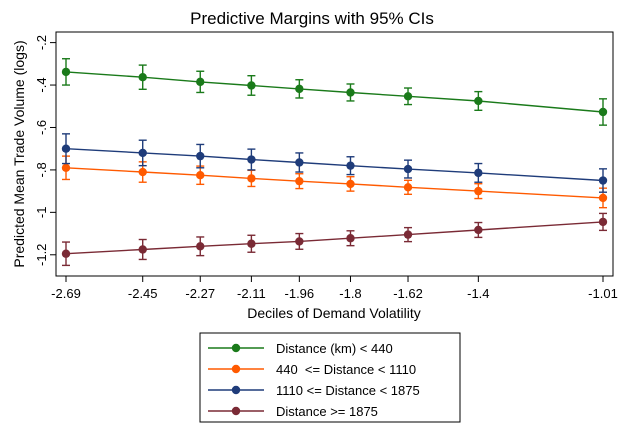 The height and width of the screenshot is (430, 619). I want to click on chart-title: Predictive Margins with 95% CIs, so click(312, 18).